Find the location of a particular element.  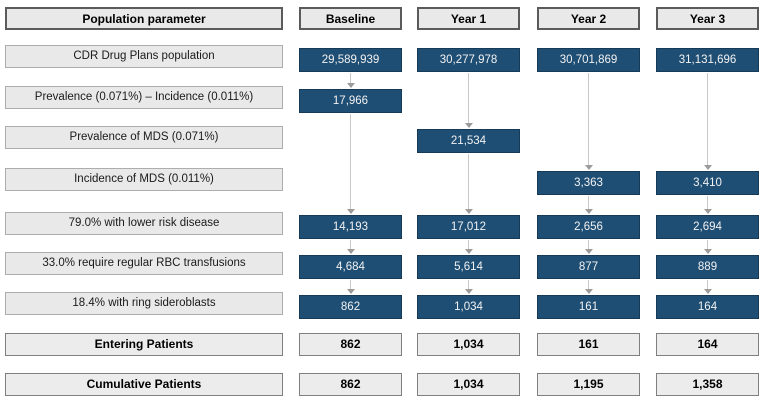

cell-prevalence-incidence-baseline: 17,966 is located at coordinates (350, 101).